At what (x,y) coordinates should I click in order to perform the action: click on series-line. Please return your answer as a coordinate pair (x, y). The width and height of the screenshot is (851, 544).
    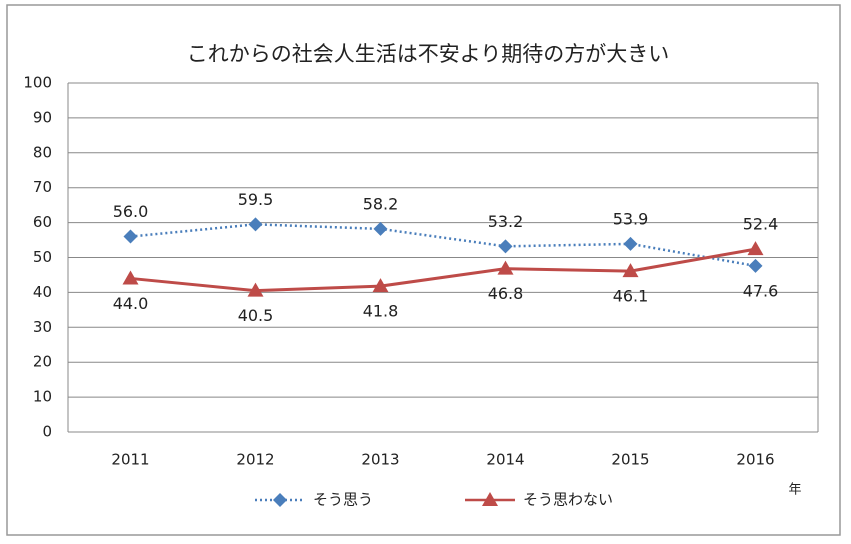
    Looking at the image, I should click on (443, 270).